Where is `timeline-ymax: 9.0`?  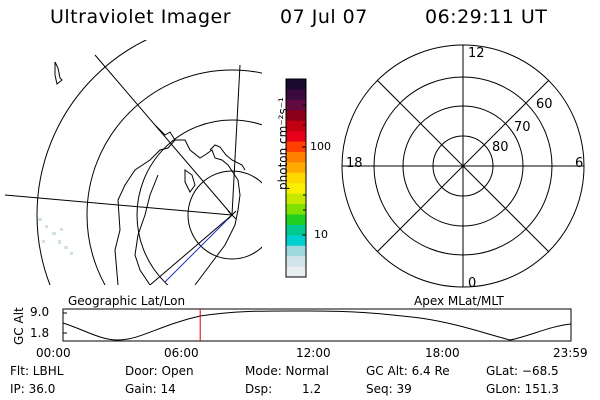 timeline-ymax: 9.0 is located at coordinates (40, 312).